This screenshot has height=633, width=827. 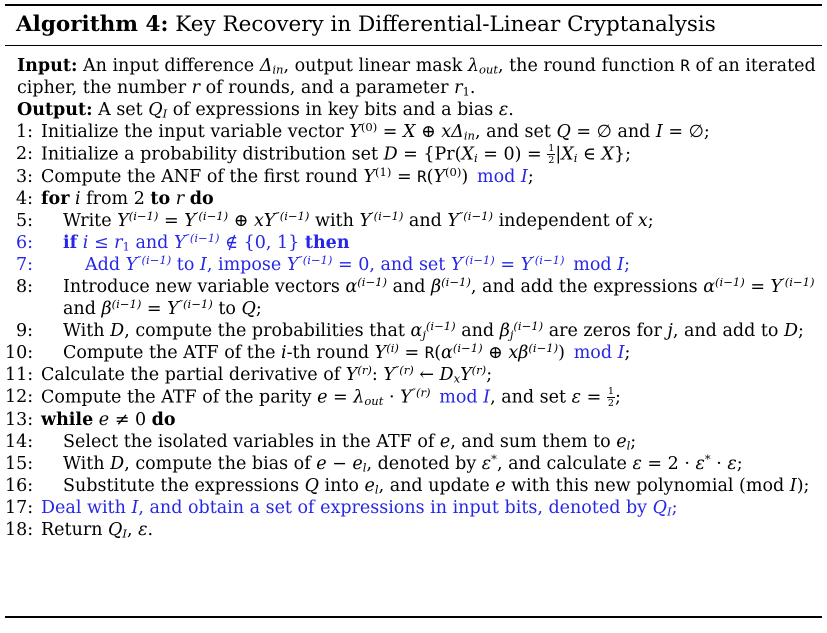 What do you see at coordinates (115, 199) in the screenshot?
I see `text-segment: from 2` at bounding box center [115, 199].